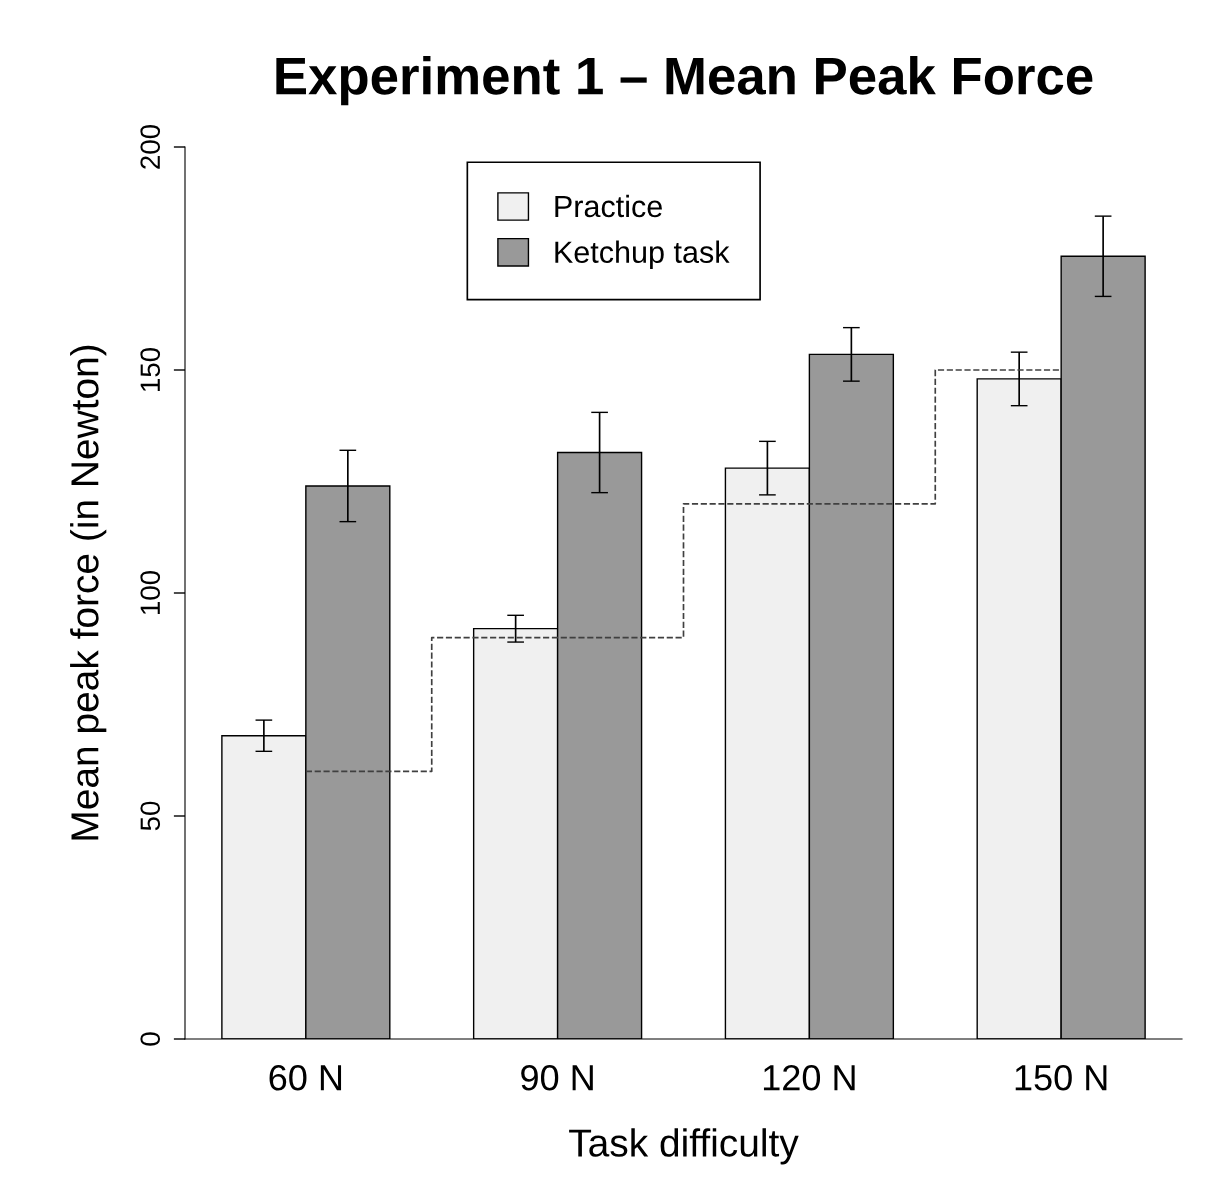  I want to click on x-axis-title: Task difficulty, so click(684, 1146).